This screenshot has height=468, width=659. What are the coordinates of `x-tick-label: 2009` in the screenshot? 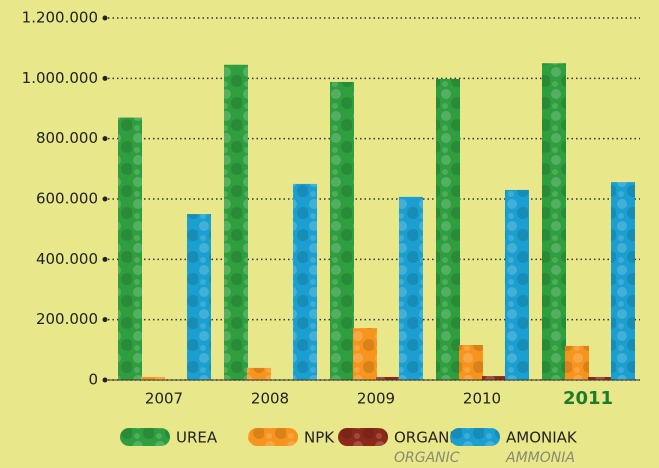 It's located at (376, 399).